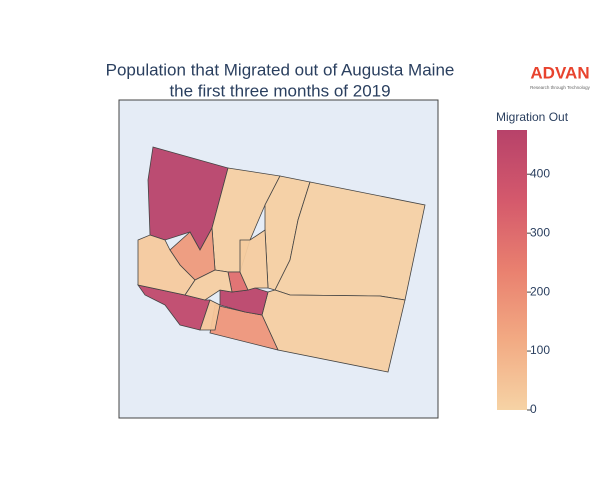  Describe the element at coordinates (540, 350) in the screenshot. I see `colorbar-tick-label: 100` at that location.